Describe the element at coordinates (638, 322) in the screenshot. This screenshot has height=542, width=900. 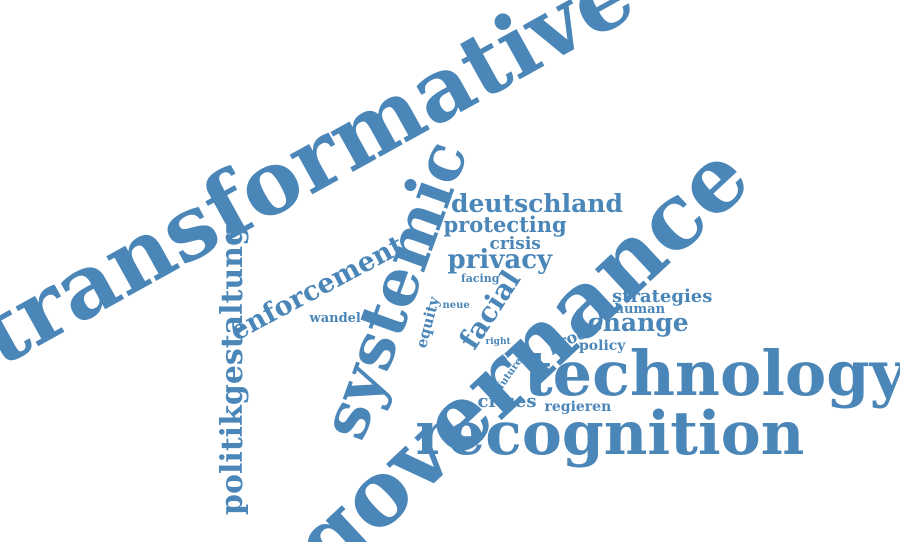
I see `word-change: change` at that location.